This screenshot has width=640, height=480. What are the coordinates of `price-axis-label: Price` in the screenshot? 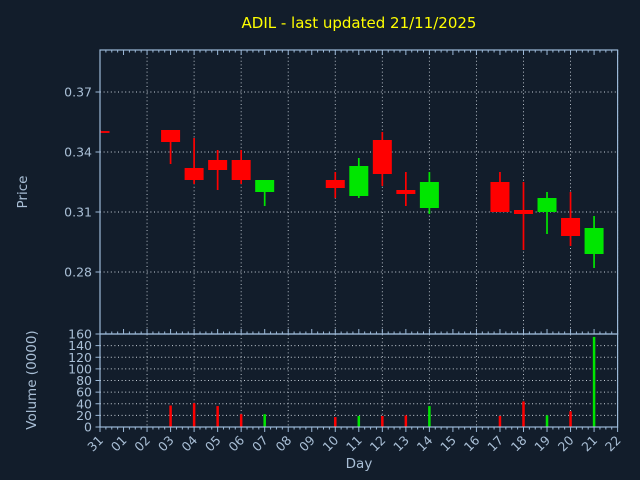 It's located at (23, 192).